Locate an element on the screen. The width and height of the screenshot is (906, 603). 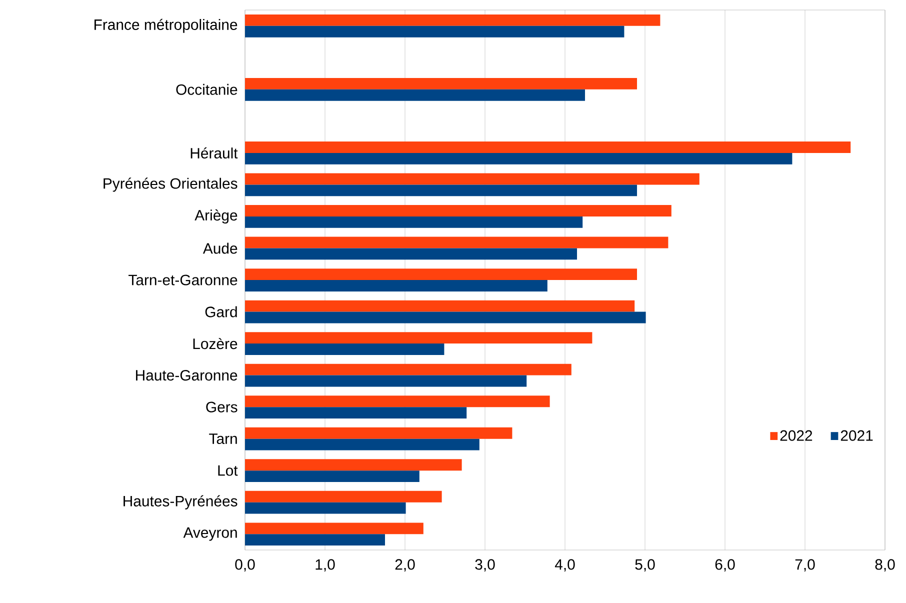
y-tick-label: Haute-Garonne is located at coordinates (187, 375).